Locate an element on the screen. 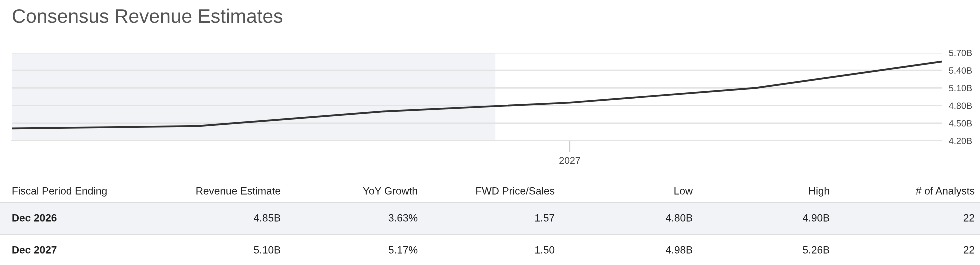 This screenshot has height=265, width=980. x-tick-label: 2027 is located at coordinates (570, 160).